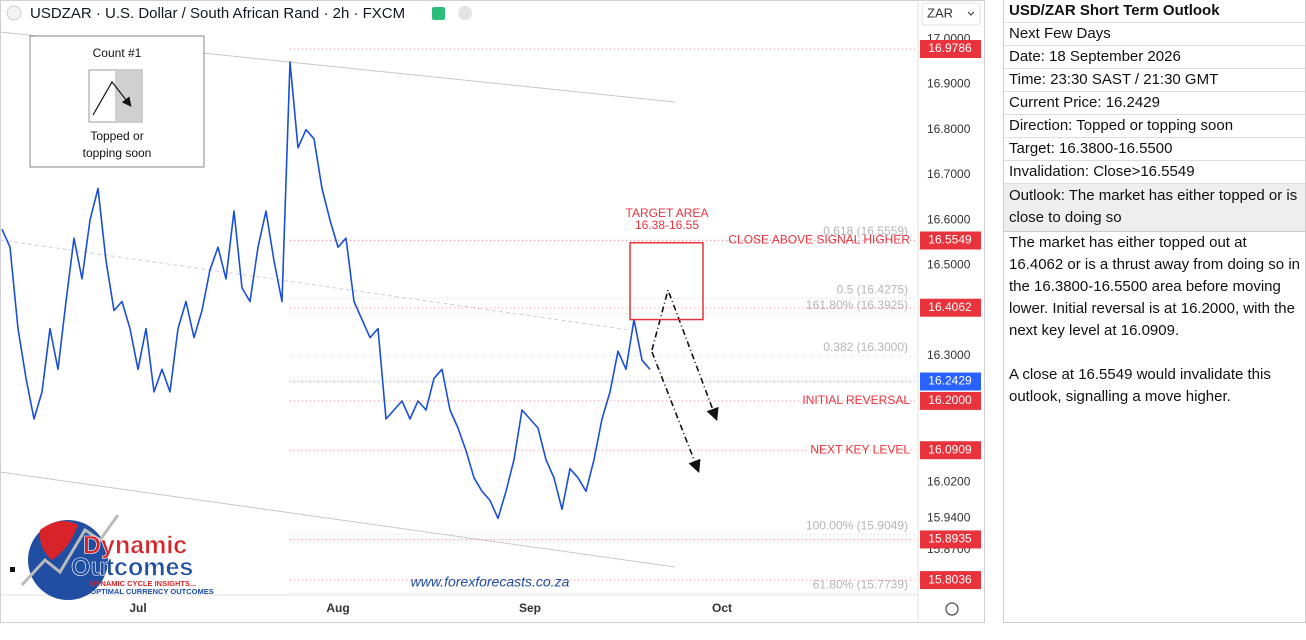  I want to click on price-marker-label: 16.9786, so click(950, 48).